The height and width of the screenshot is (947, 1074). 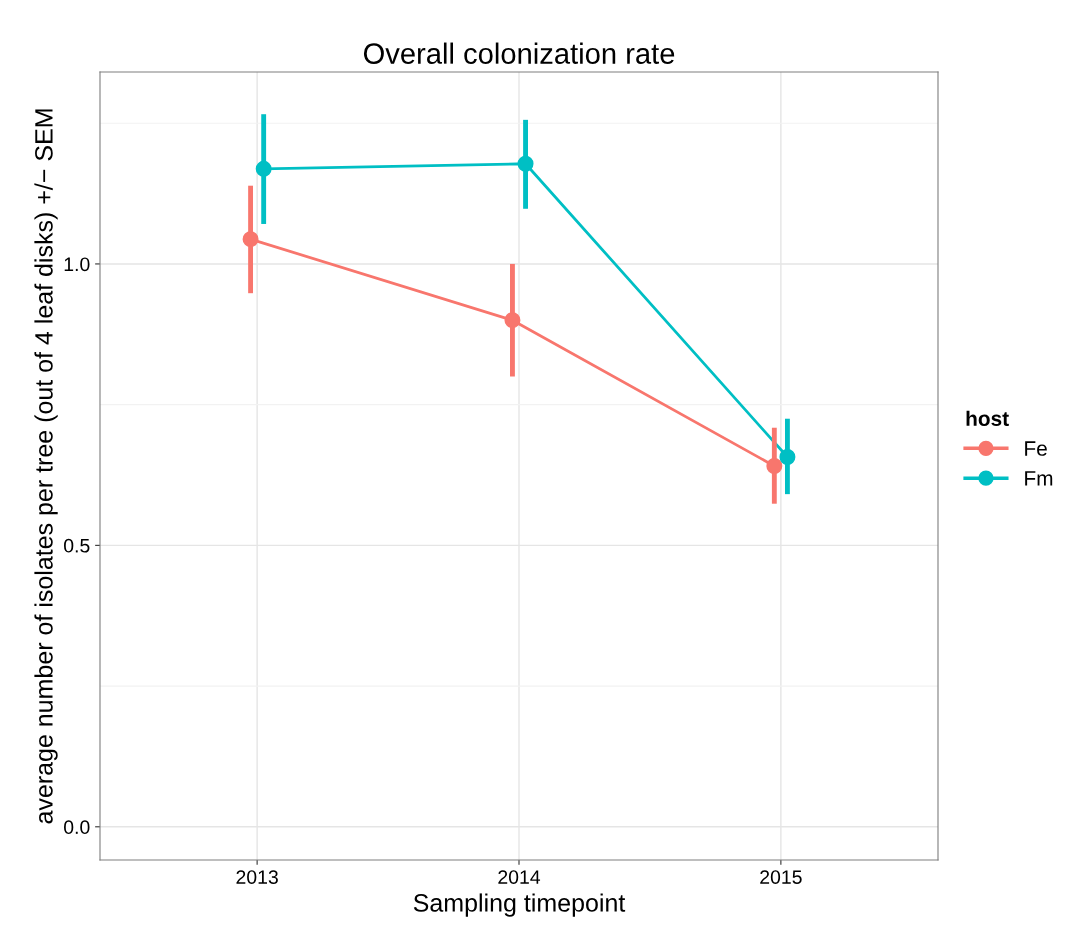 I want to click on x-tick-label: 2014, so click(x=519, y=877).